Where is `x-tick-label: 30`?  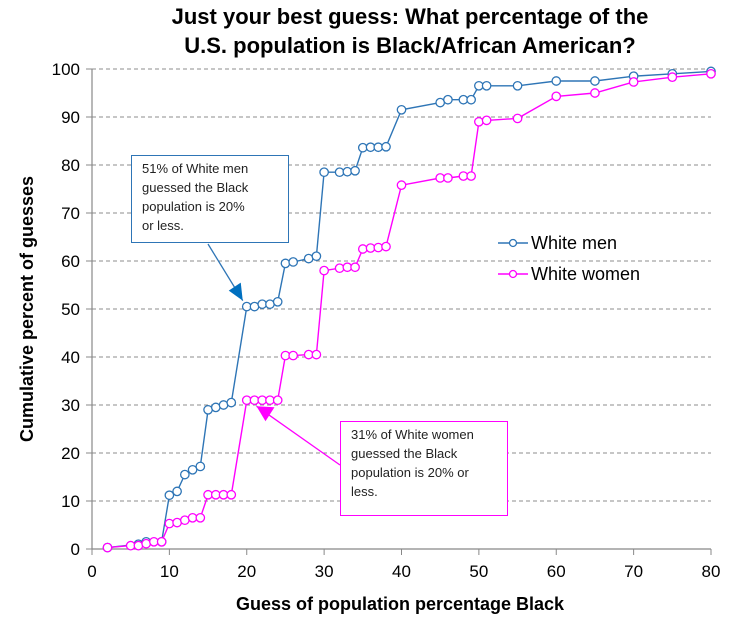 x-tick-label: 30 is located at coordinates (324, 571).